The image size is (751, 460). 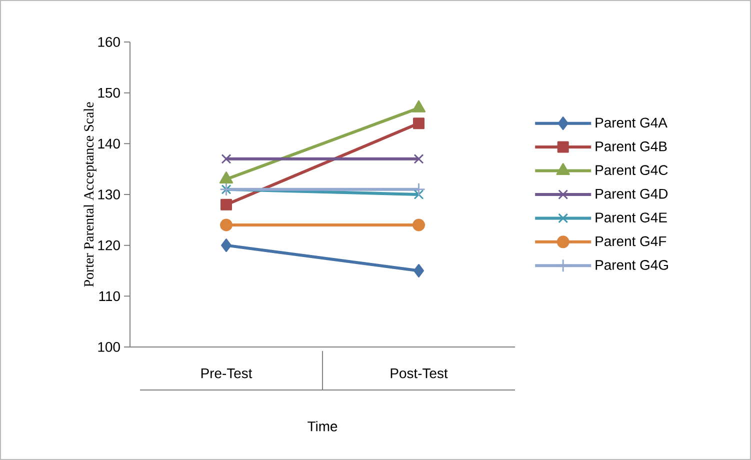 What do you see at coordinates (226, 373) in the screenshot?
I see `x-tick-label: Pre-Test` at bounding box center [226, 373].